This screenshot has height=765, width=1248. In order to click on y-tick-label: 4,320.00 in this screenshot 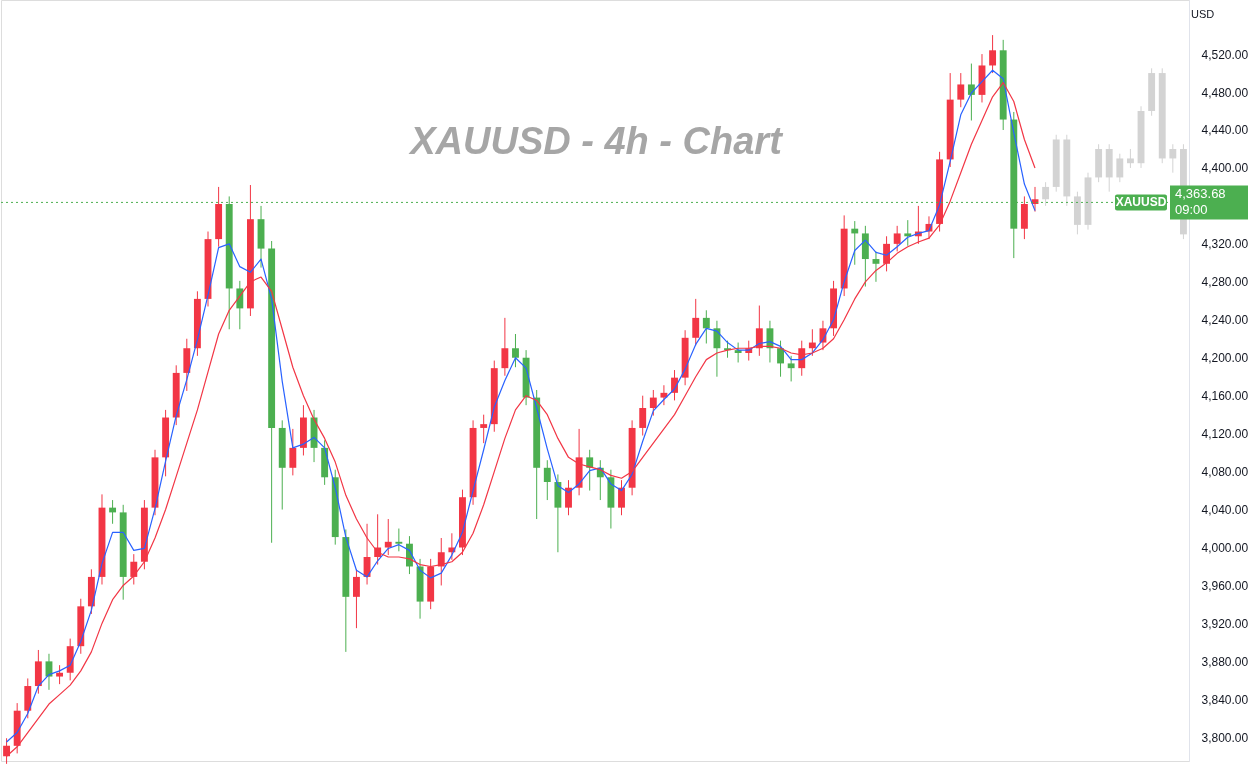, I will do `click(1224, 244)`.